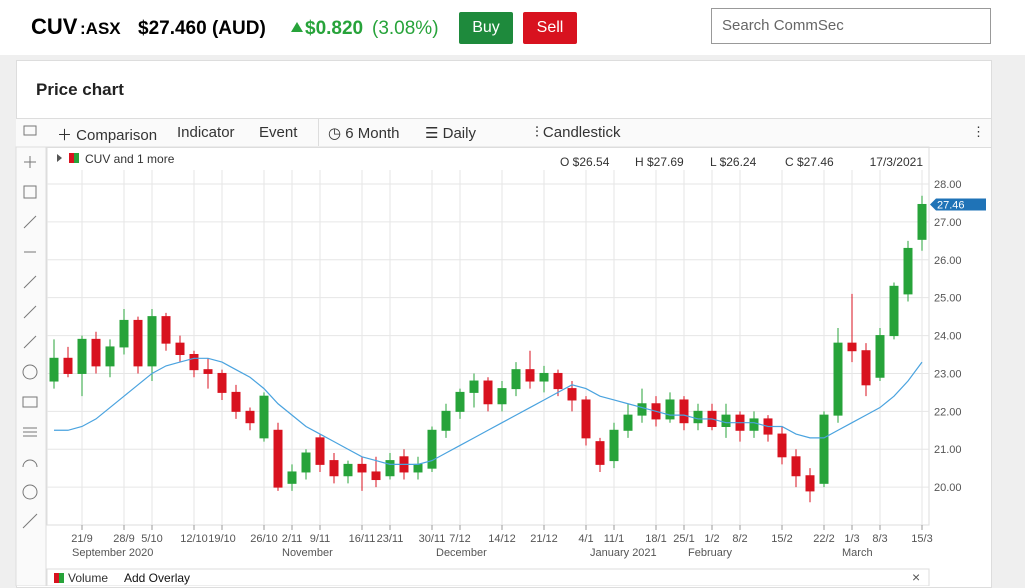  I want to click on volume-label: Volume, so click(88, 578).